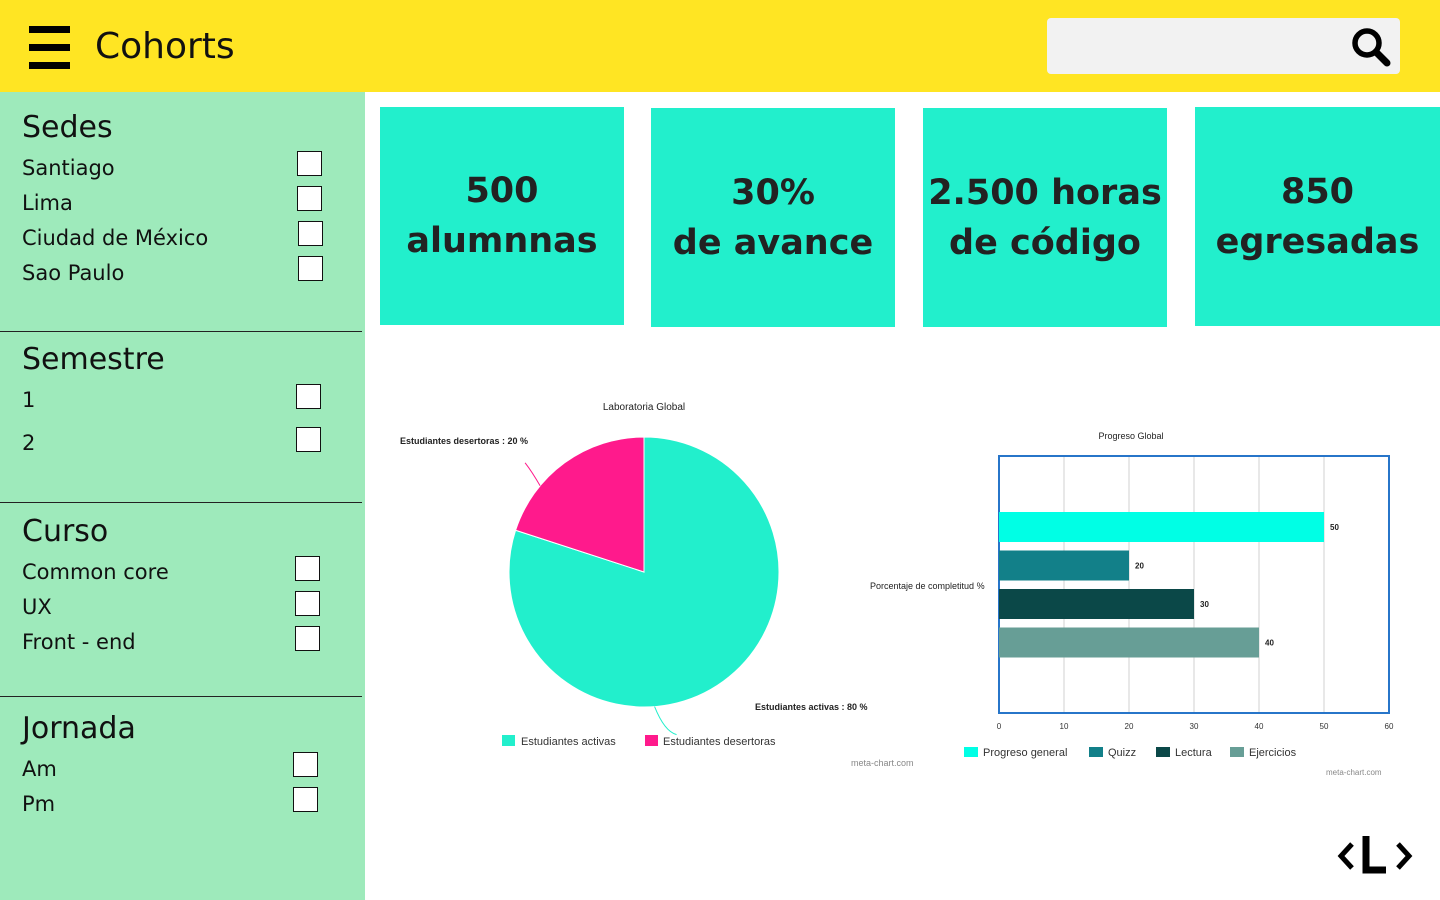 This screenshot has width=1440, height=900. Describe the element at coordinates (310, 233) in the screenshot. I see `checkbox-ciudad-de-mexico` at that location.